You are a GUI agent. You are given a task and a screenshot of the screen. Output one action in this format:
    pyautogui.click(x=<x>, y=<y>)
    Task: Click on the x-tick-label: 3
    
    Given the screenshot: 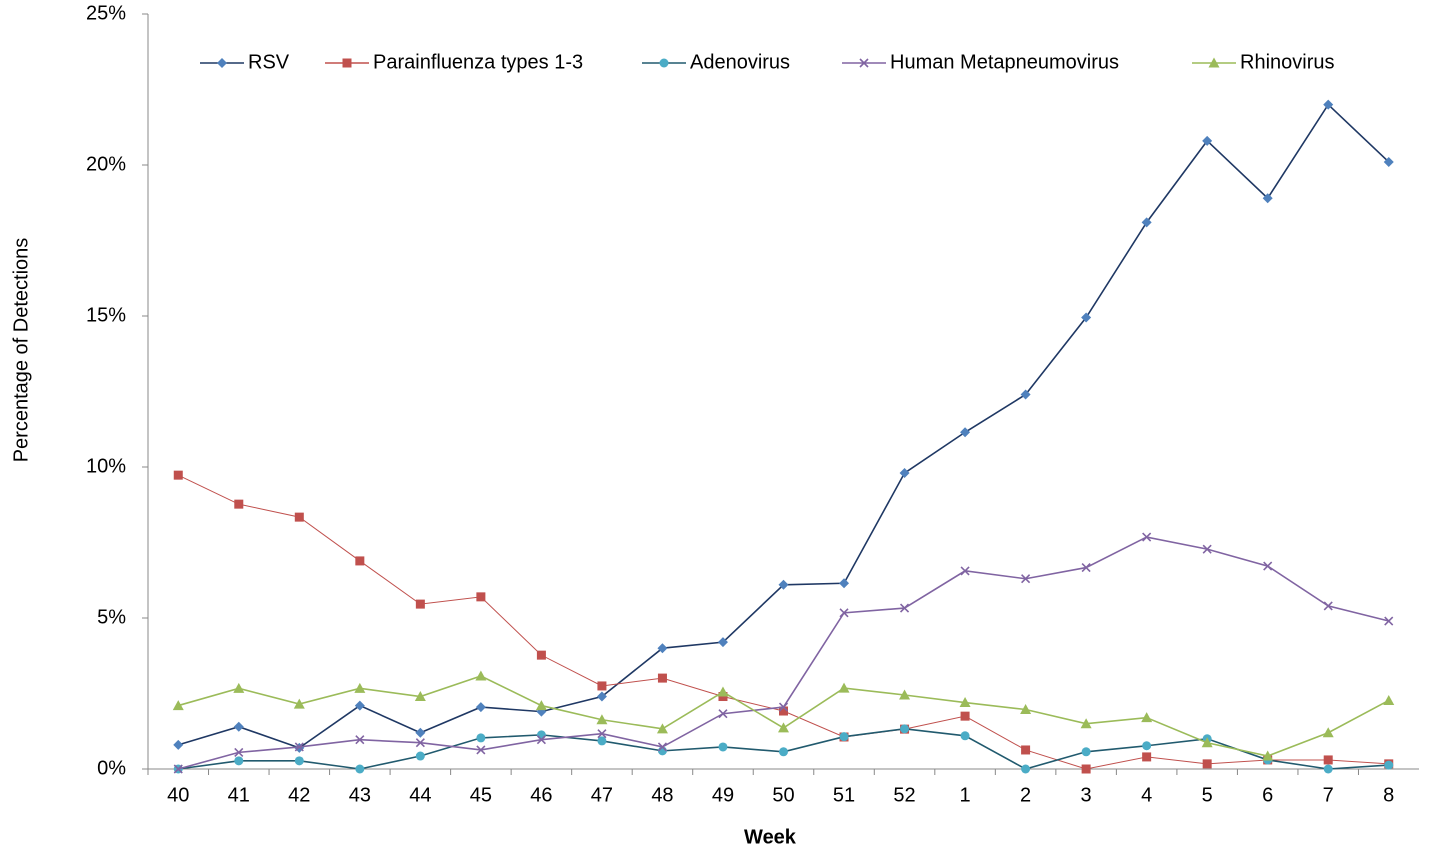 What is the action you would take?
    pyautogui.click(x=1086, y=795)
    